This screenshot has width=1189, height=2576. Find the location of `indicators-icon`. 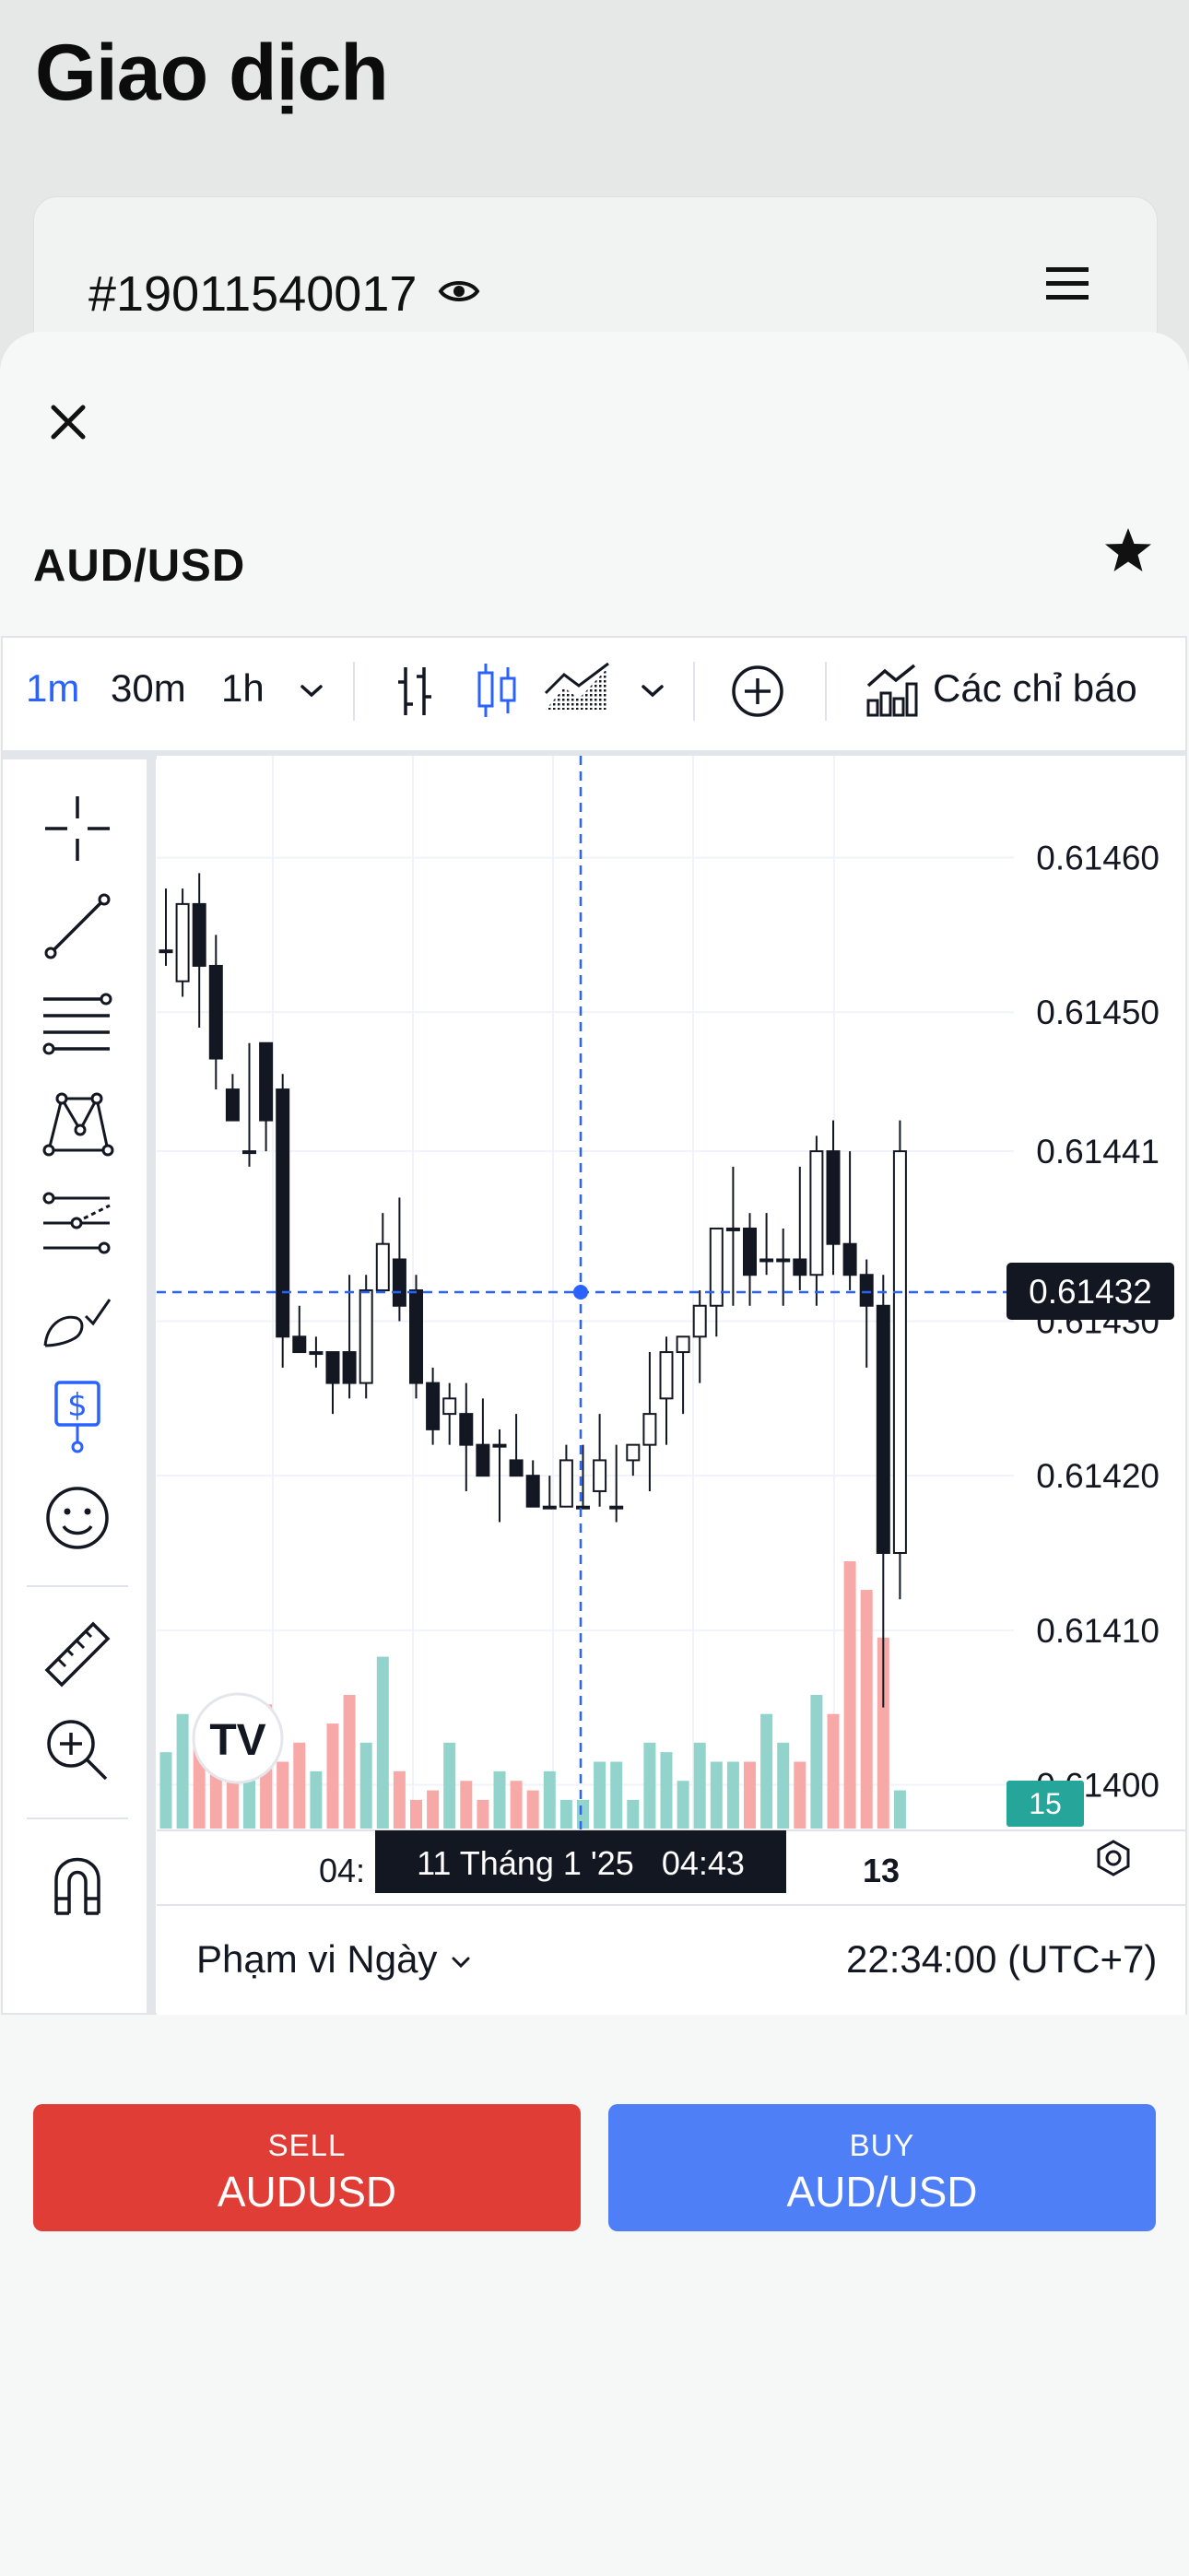

indicators-icon is located at coordinates (892, 690).